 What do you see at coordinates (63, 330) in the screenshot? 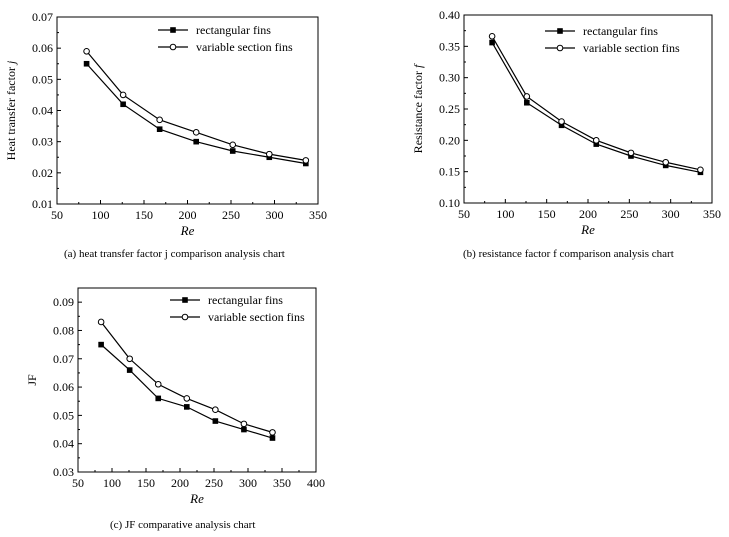
I see `y-tick-label: 0.08` at bounding box center [63, 330].